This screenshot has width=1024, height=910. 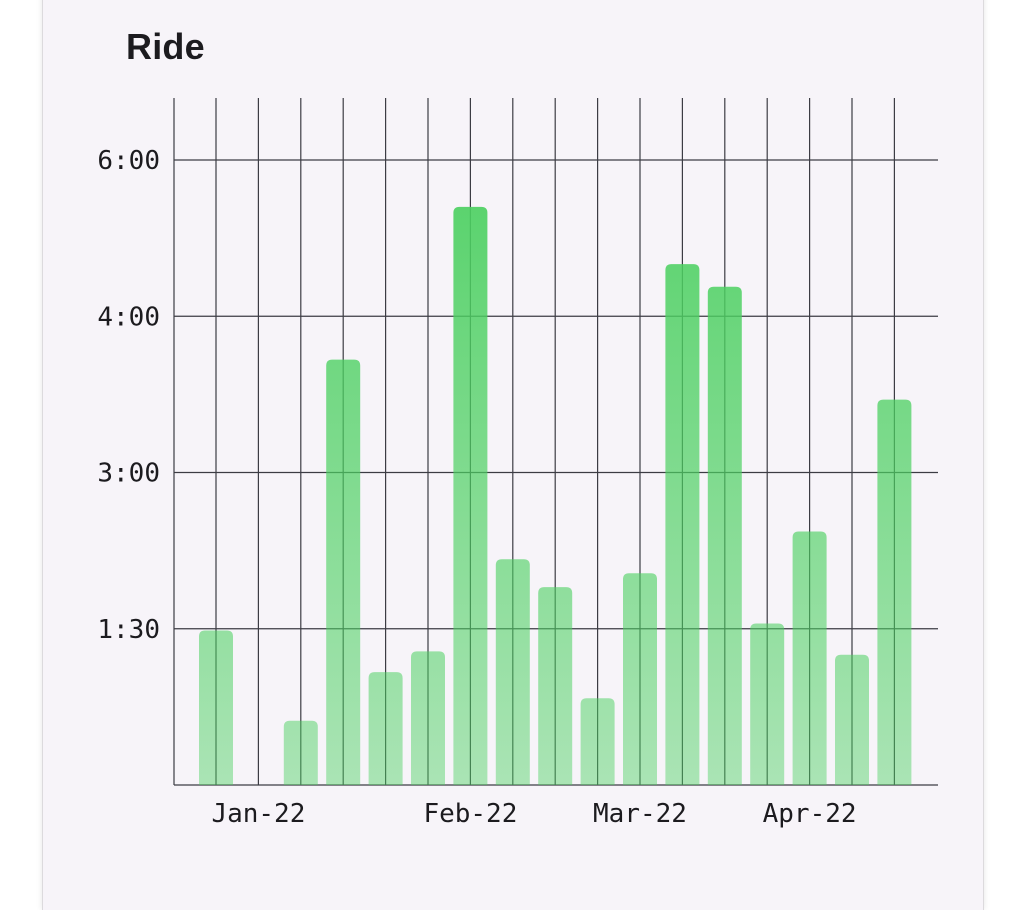 I want to click on y-tick-label: 3:00, so click(x=128, y=474).